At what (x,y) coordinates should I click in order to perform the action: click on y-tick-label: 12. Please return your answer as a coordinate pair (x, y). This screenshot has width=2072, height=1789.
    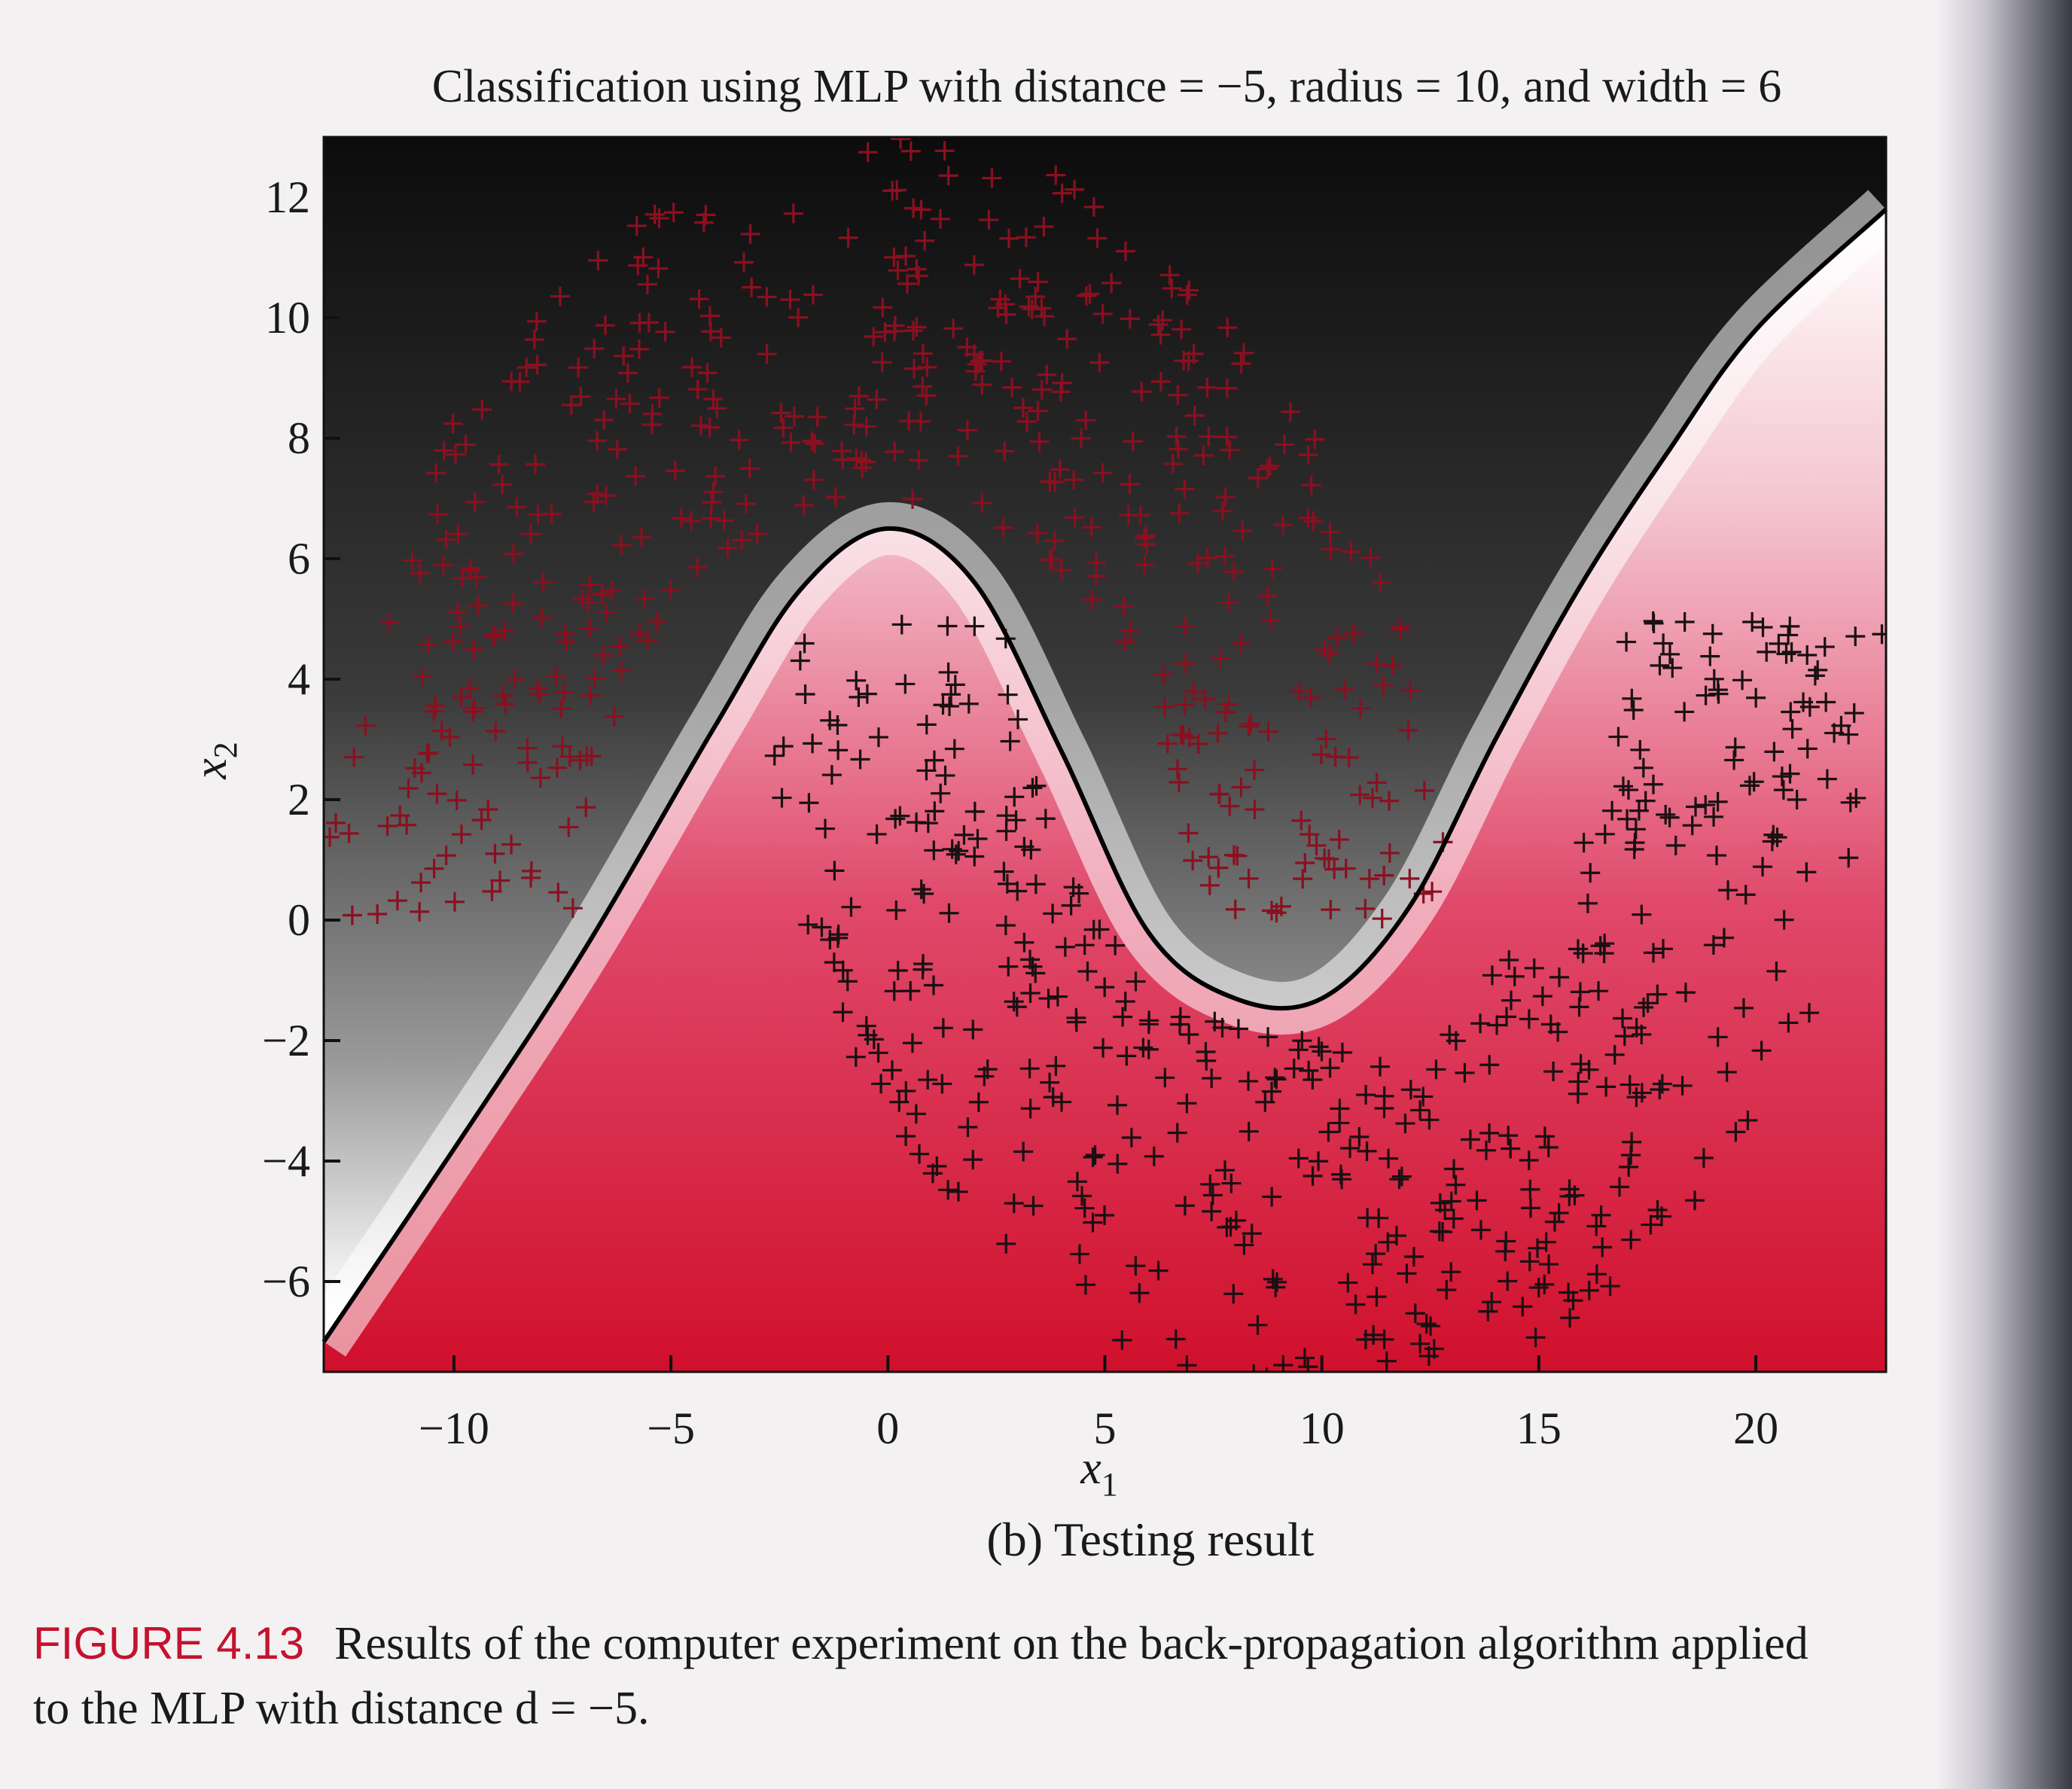
    Looking at the image, I should click on (287, 197).